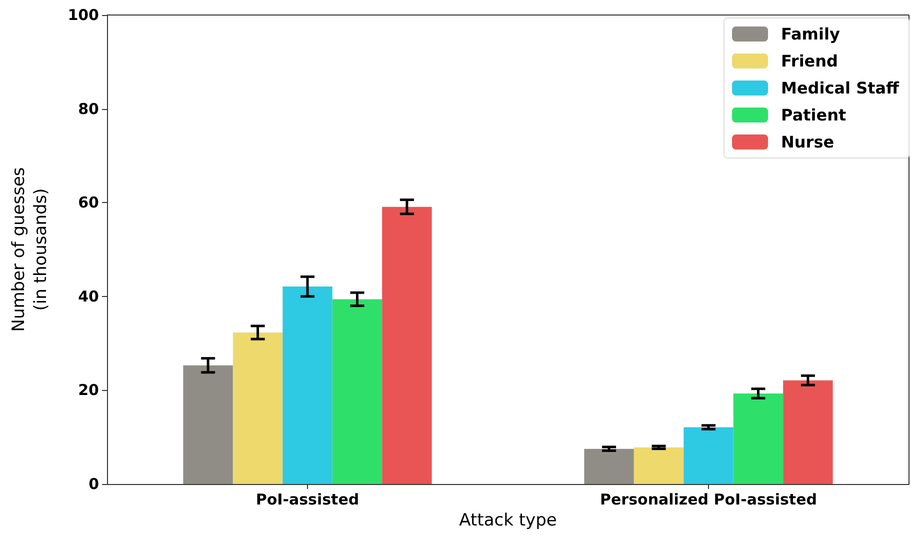 This screenshot has width=911, height=535. I want to click on y-axis-title: Number of guesses (in thousands), so click(30, 249).